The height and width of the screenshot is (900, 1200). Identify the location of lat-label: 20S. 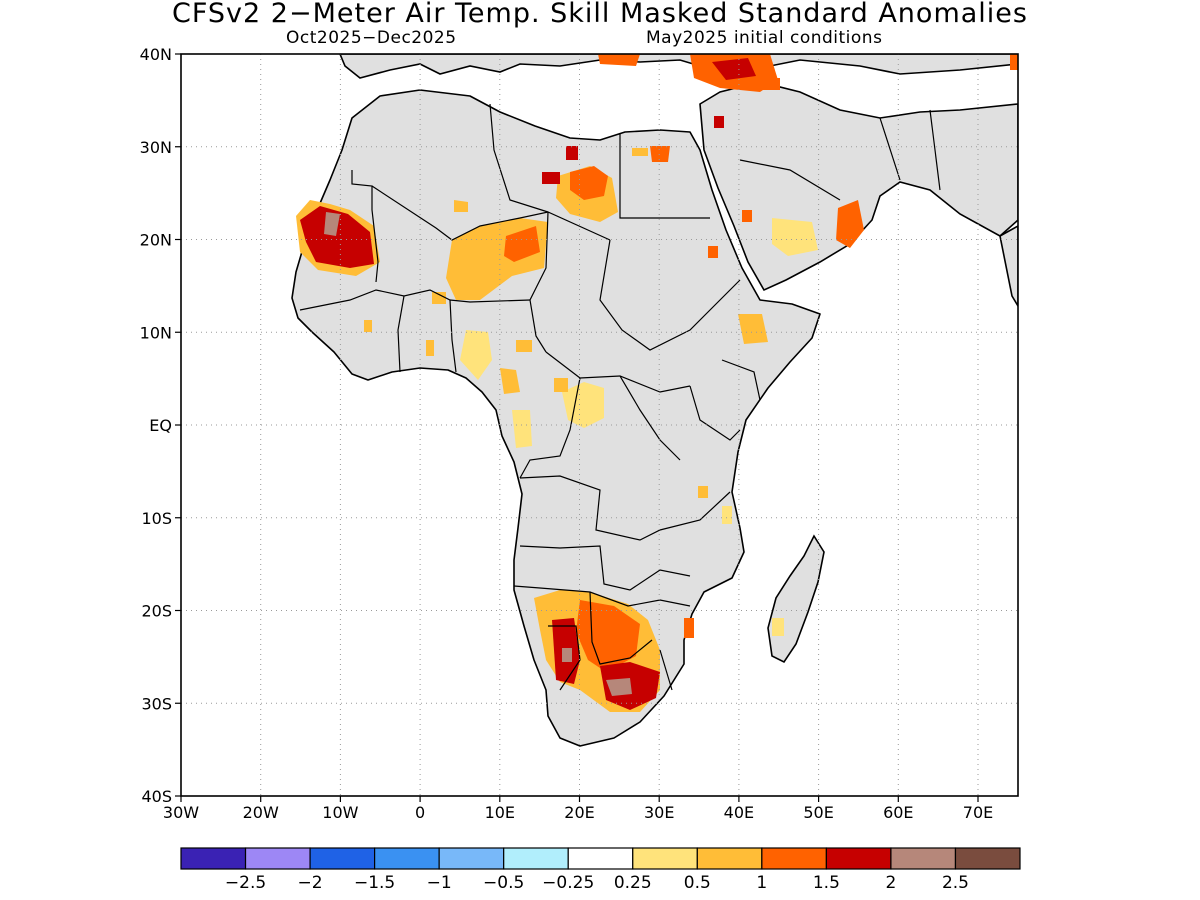
(156, 611).